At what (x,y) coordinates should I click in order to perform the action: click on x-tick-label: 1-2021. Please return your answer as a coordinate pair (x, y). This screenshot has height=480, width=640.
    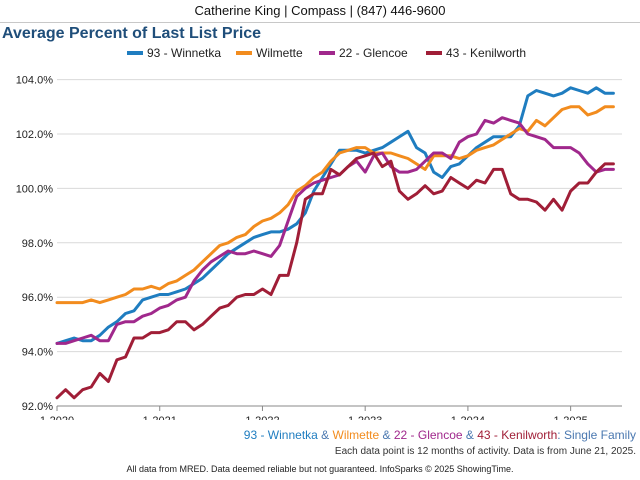
    Looking at the image, I should click on (160, 417).